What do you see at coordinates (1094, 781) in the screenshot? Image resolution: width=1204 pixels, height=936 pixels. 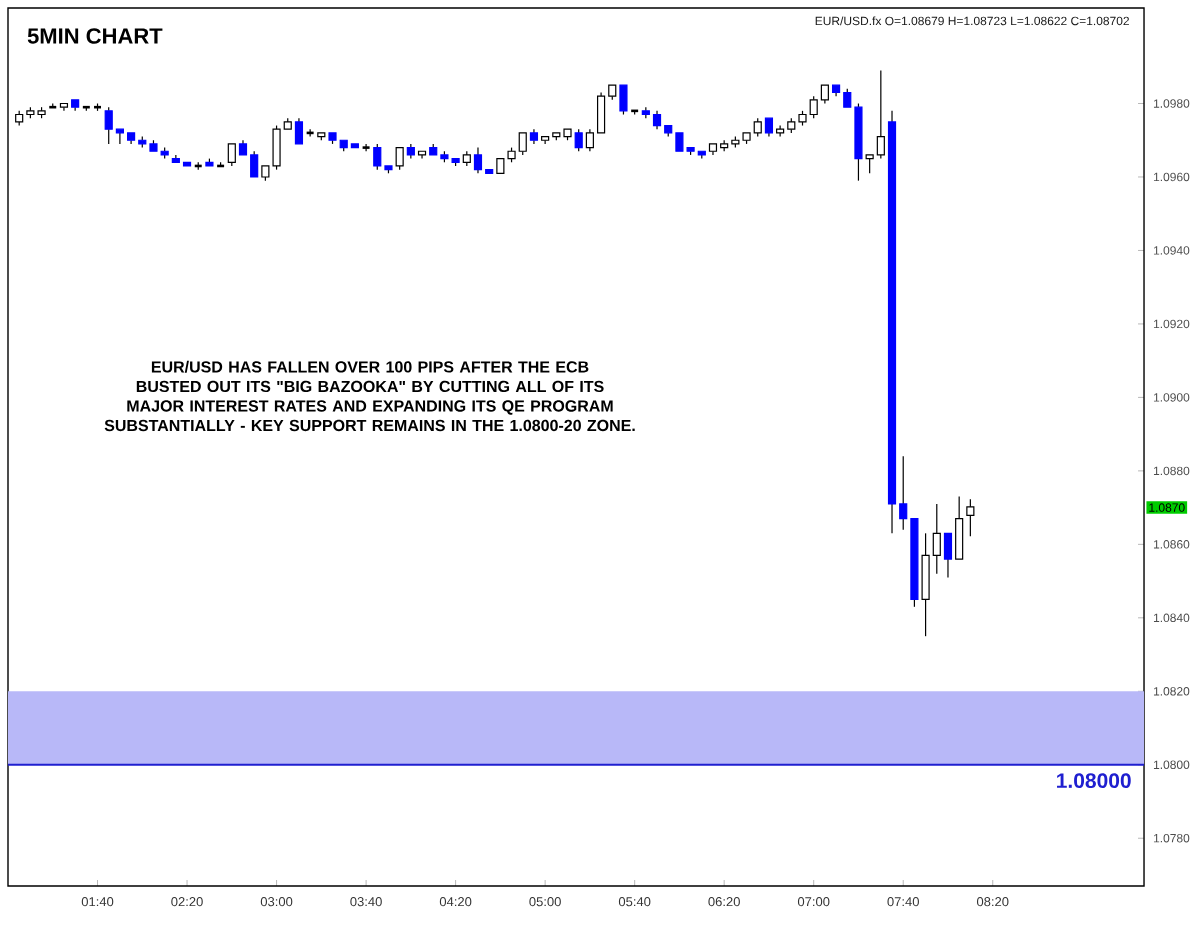 I see `ref-line-label: 1.08000` at bounding box center [1094, 781].